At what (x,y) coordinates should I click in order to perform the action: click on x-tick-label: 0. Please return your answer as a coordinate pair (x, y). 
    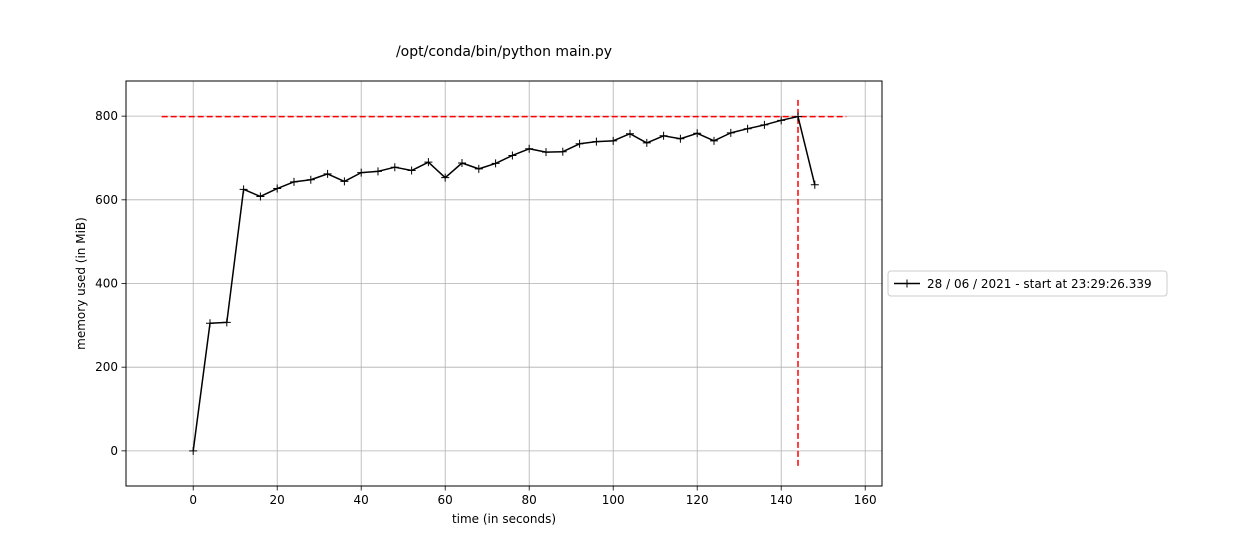
    Looking at the image, I should click on (193, 500).